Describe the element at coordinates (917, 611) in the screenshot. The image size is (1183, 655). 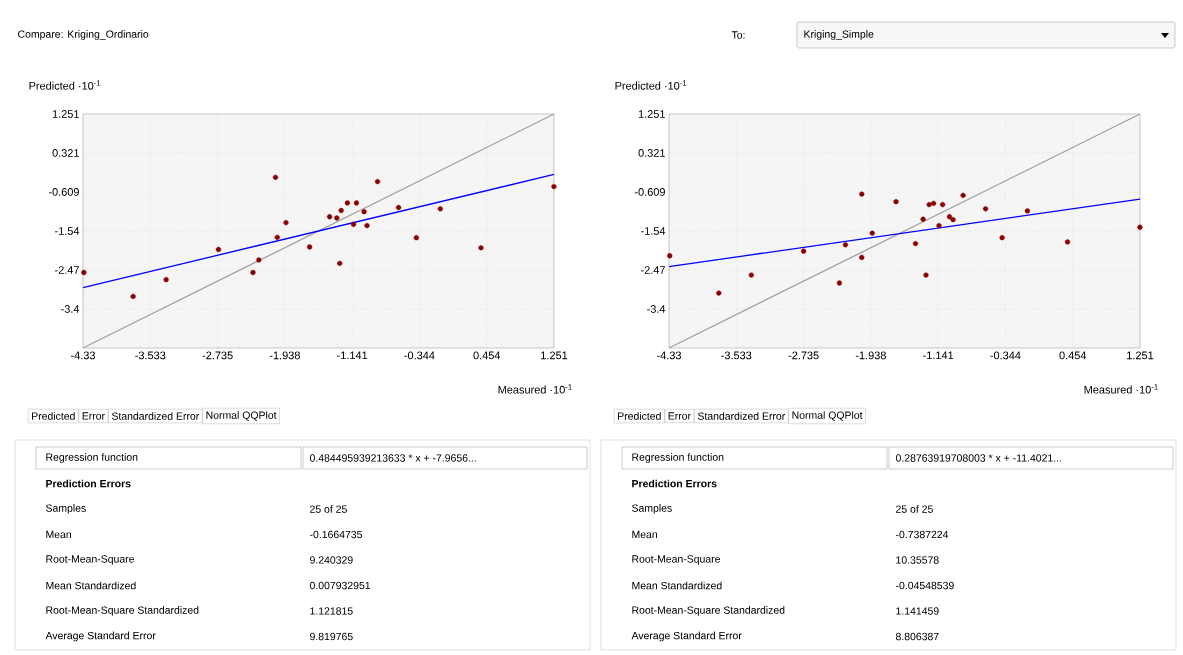
I see `text: 1.141459` at that location.